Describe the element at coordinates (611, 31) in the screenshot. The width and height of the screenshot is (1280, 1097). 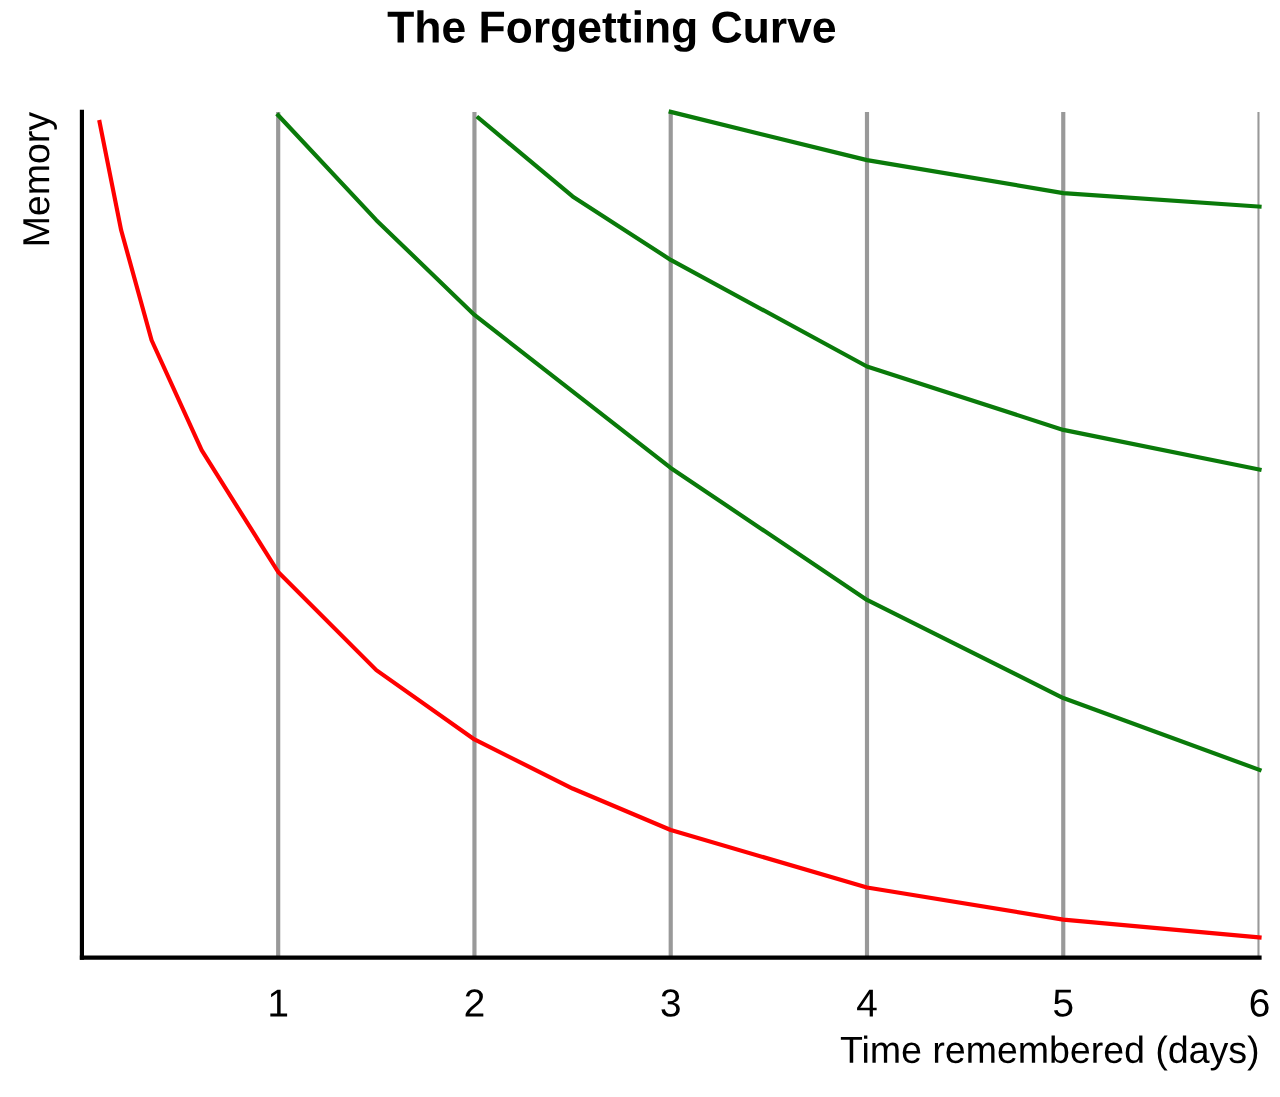
I see `chart-title: The Forgetting Curve` at that location.